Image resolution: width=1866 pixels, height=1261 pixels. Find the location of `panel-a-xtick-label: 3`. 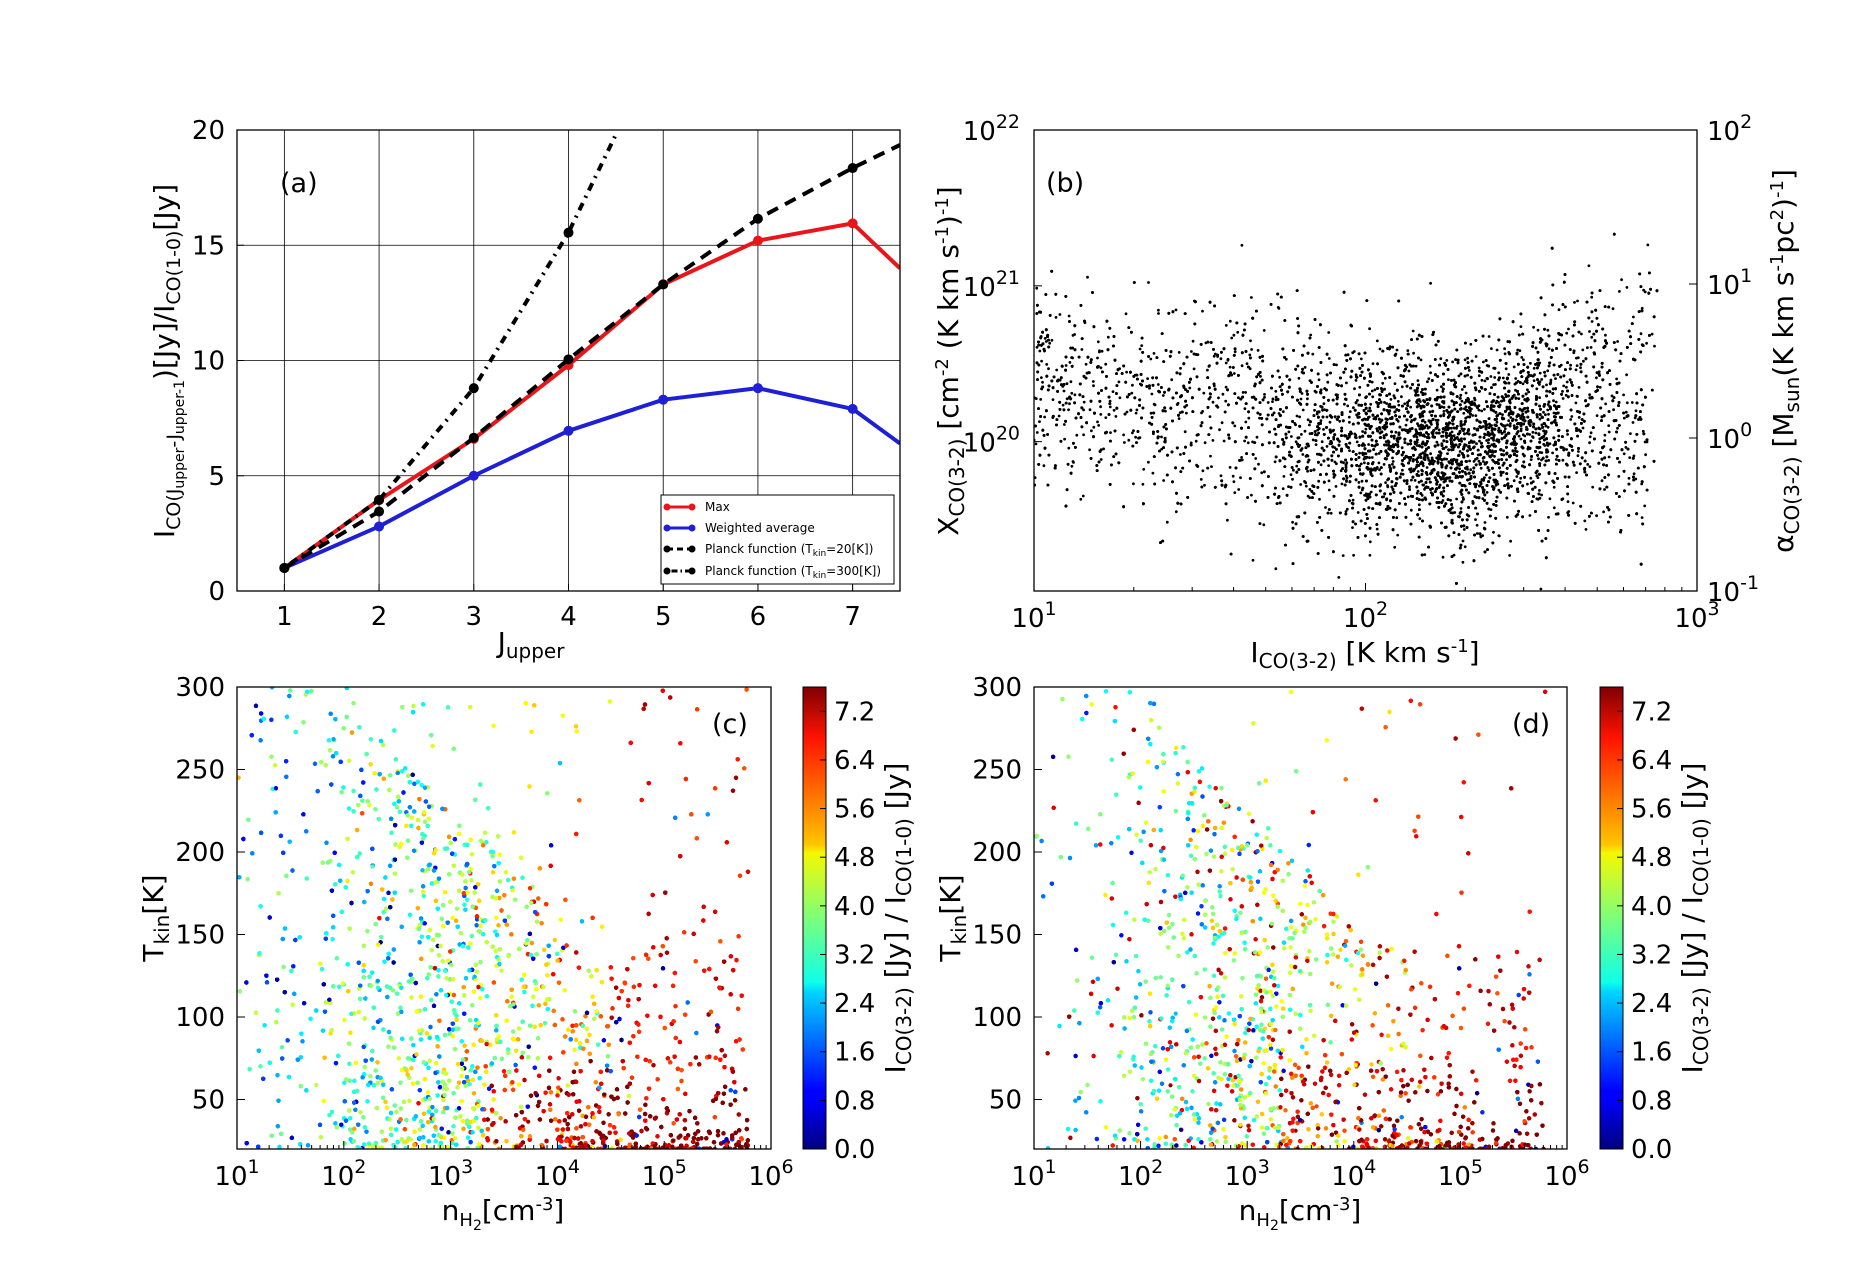

panel-a-xtick-label: 3 is located at coordinates (474, 617).